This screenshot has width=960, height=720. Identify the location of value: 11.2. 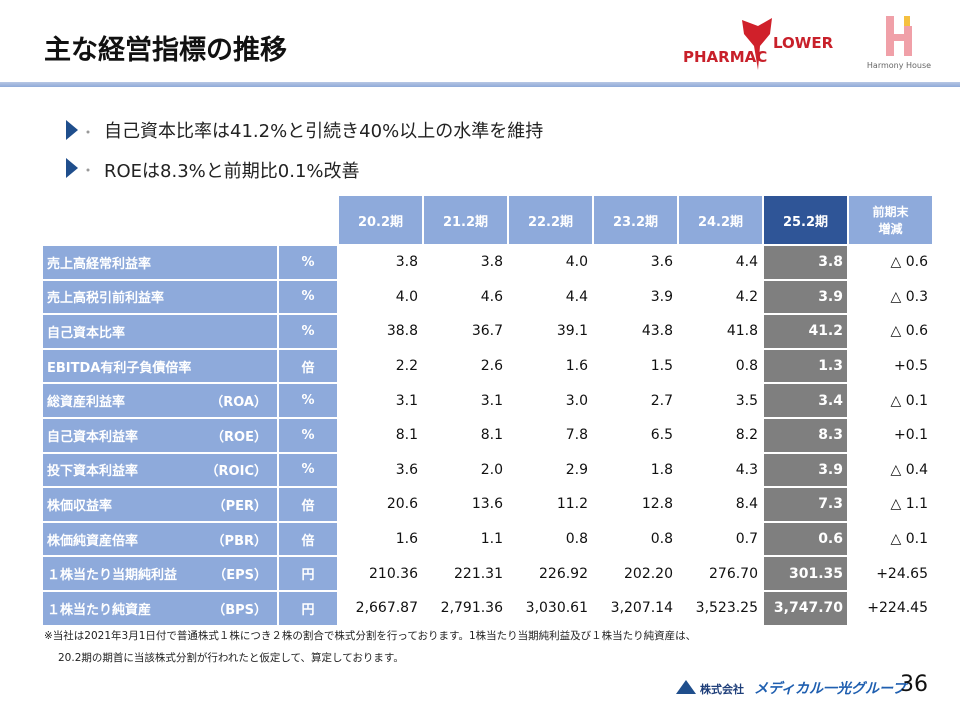
(572, 504).